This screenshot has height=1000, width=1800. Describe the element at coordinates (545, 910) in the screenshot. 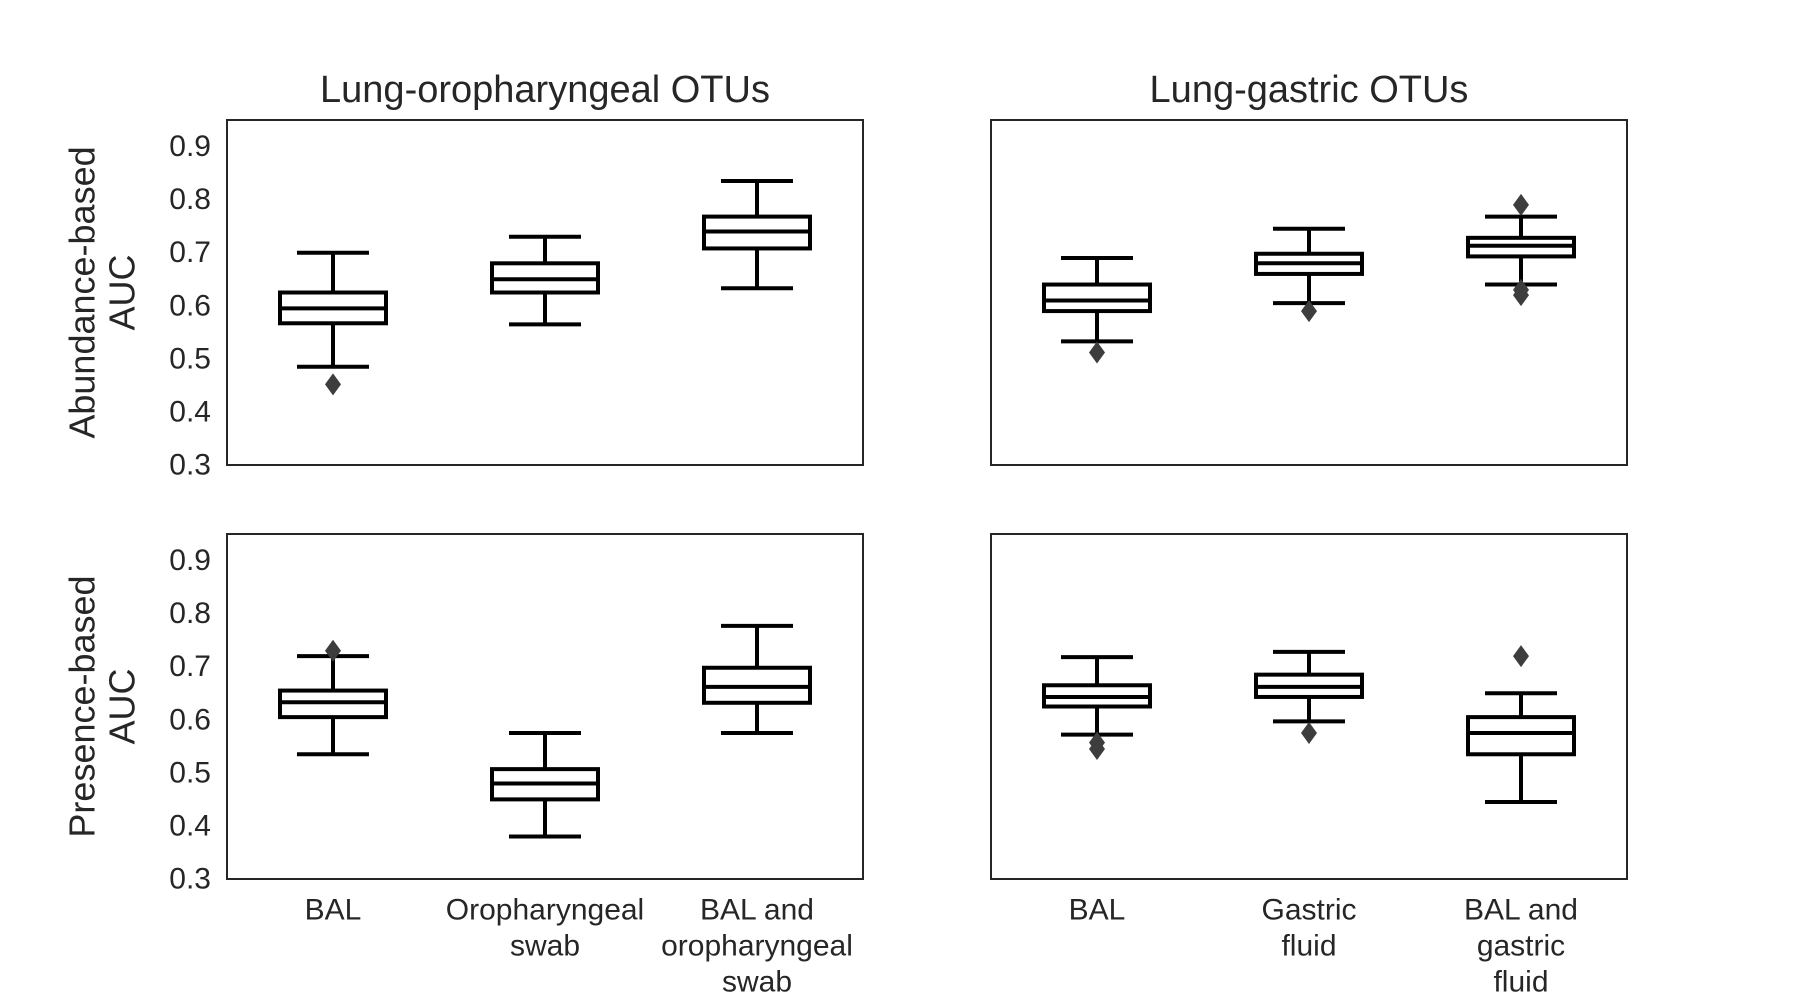

I see `x-tick-label: Oropharyngeal` at that location.